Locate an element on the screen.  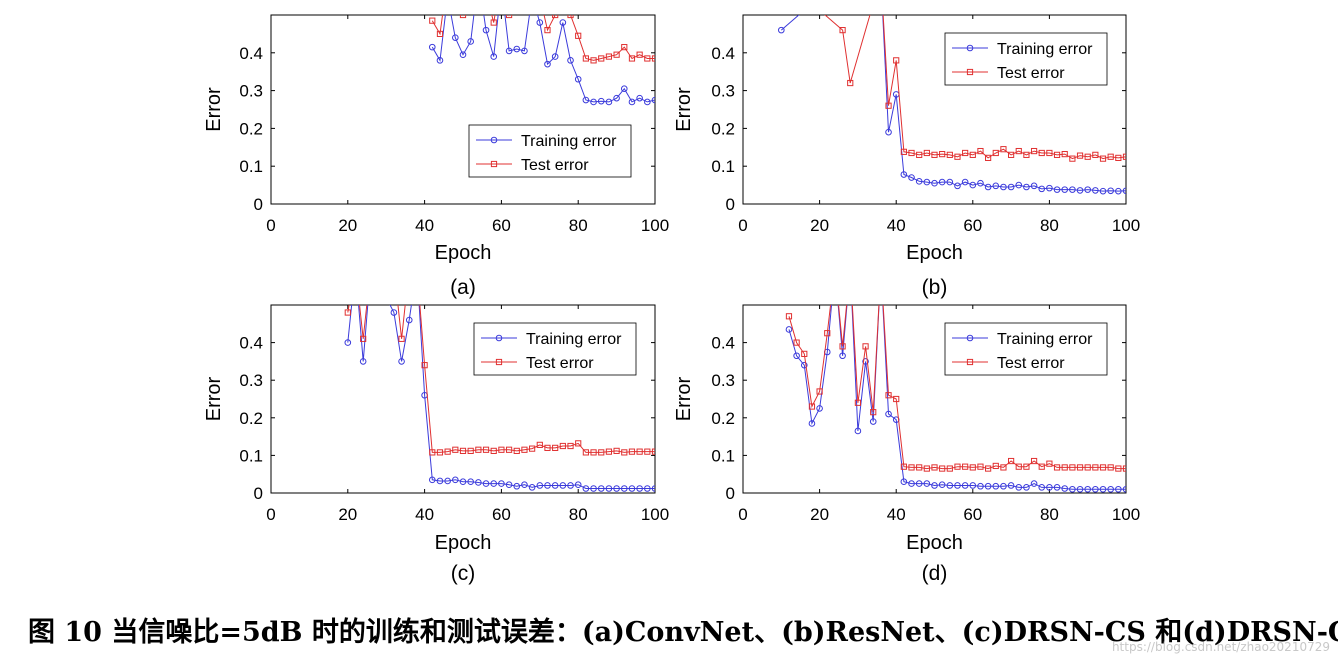
x-tick-label-a: 0 is located at coordinates (270, 225).